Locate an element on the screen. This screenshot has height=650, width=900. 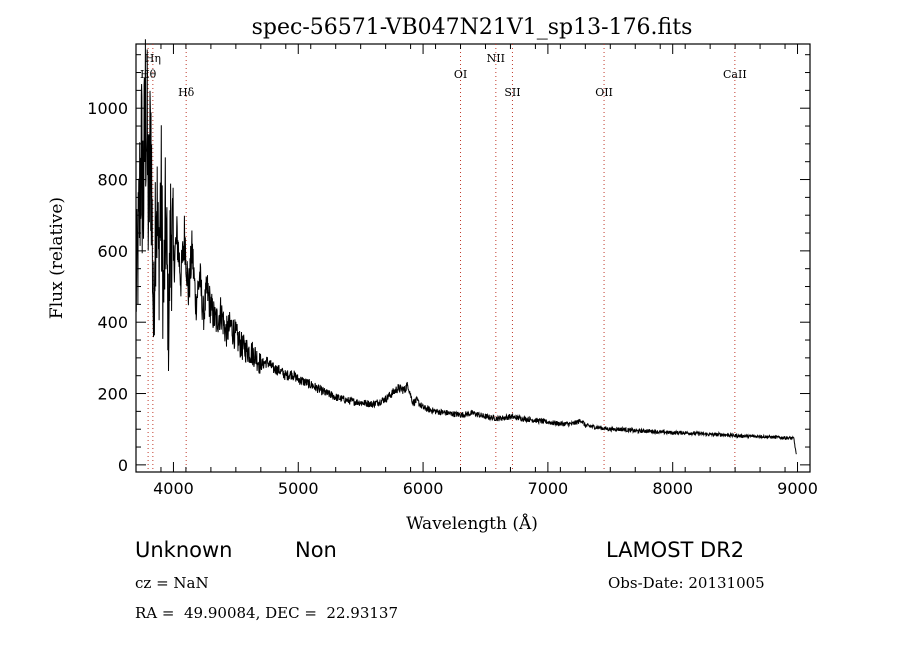
chart-title: spec-56571-VB047N21V1_sp13-176.fits is located at coordinates (472, 27).